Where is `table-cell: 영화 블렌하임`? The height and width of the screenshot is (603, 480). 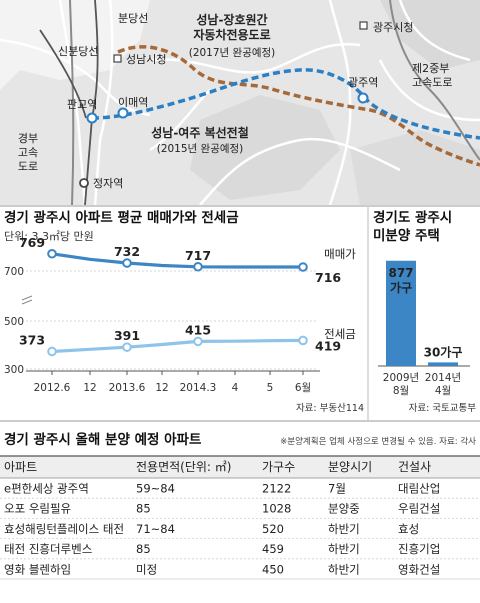 table-cell: 영화 블렌하임 is located at coordinates (37, 569).